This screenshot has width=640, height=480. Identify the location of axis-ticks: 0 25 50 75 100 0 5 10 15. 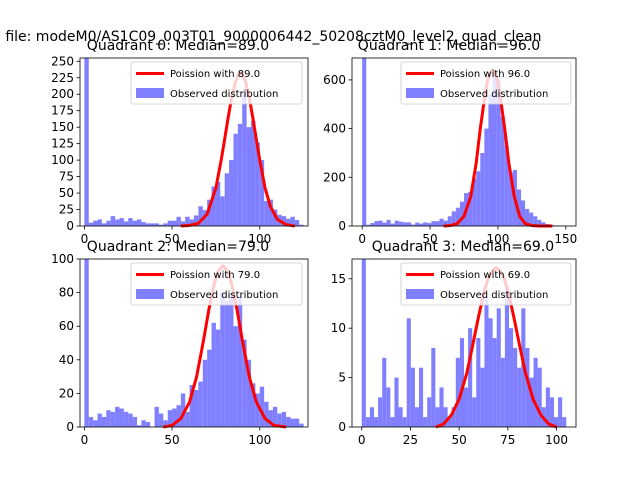
(449, 359).